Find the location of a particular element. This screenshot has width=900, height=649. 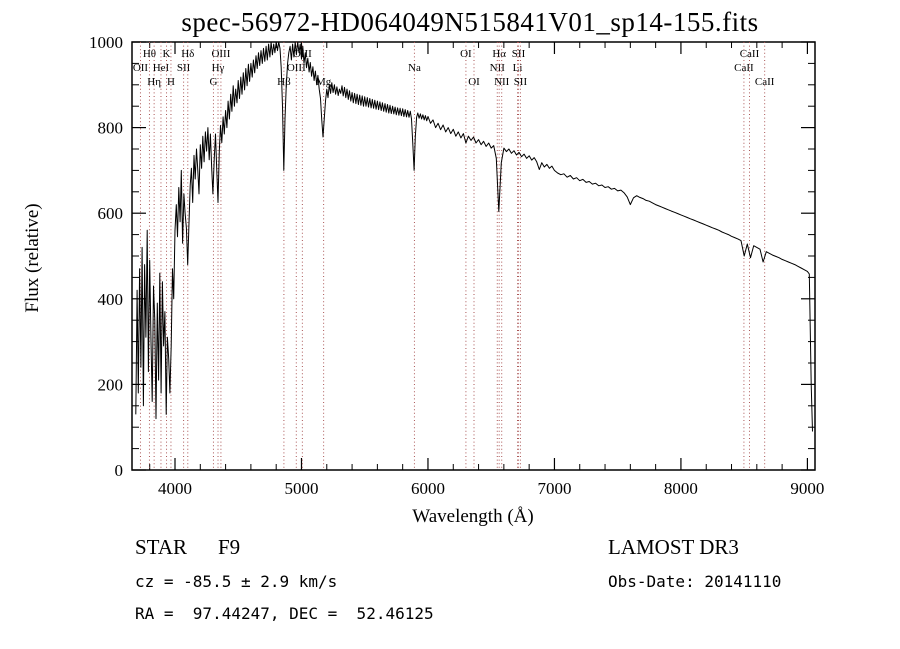

classification-text: STAR is located at coordinates (161, 547).